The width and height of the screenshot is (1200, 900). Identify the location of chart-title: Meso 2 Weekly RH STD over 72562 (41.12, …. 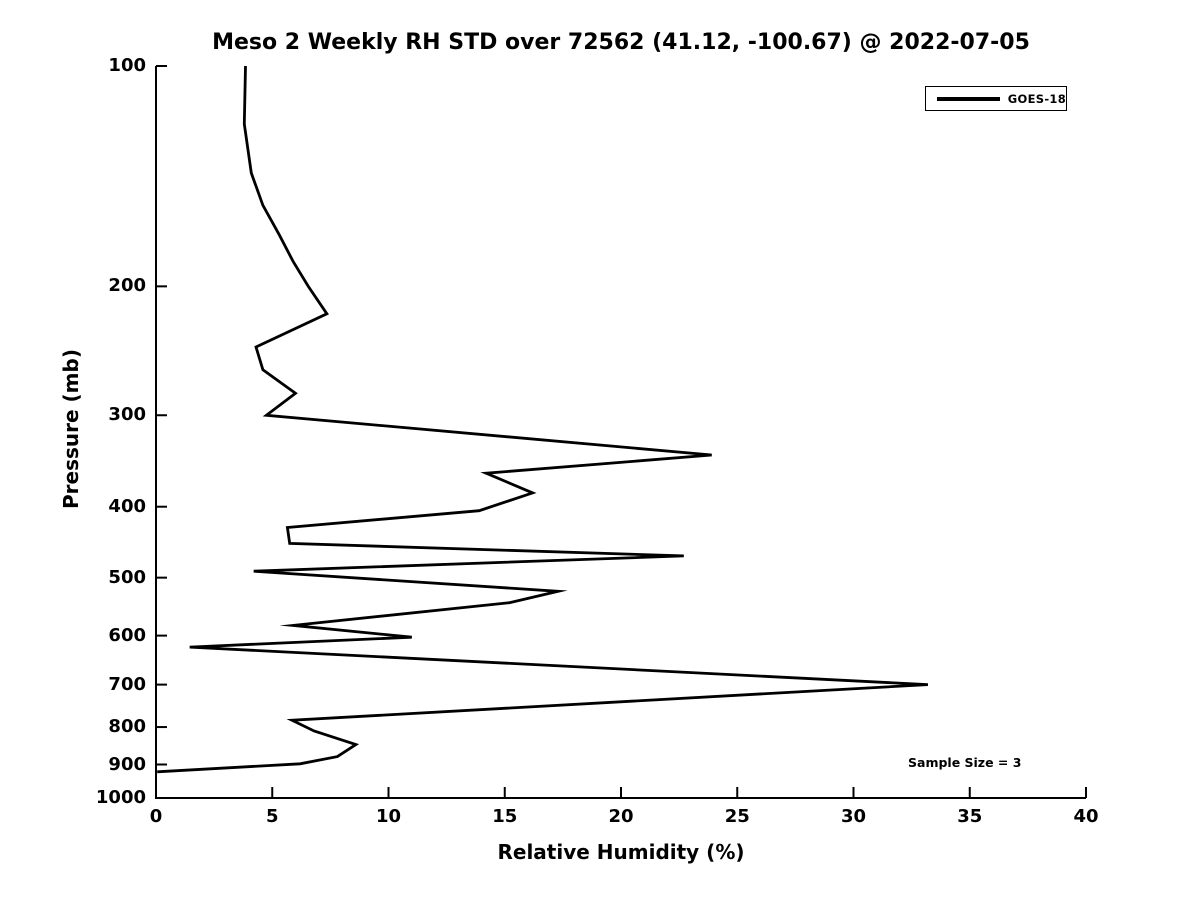
(621, 42).